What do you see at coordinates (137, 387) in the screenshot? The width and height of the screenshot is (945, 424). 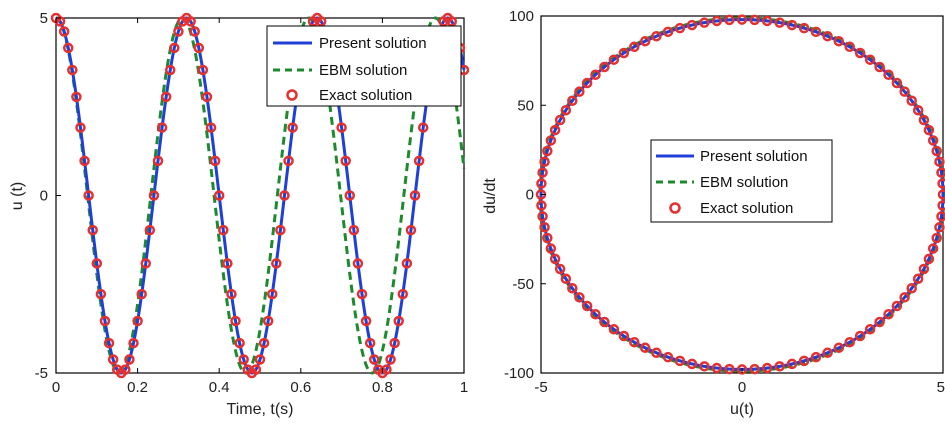 I see `left-x-tick-label: 0.2` at bounding box center [137, 387].